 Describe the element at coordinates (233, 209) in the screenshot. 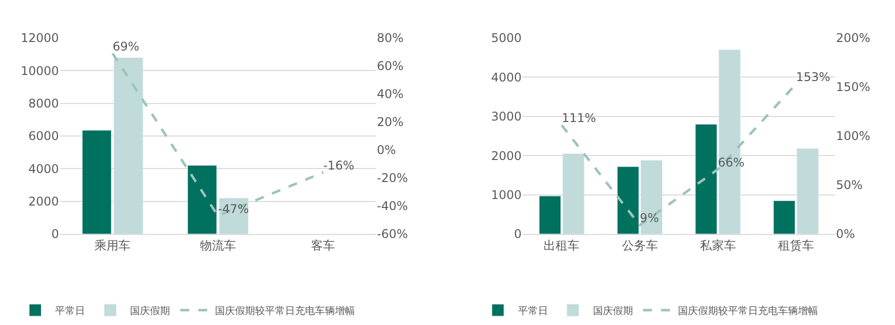

I see `data-label: -47%` at that location.